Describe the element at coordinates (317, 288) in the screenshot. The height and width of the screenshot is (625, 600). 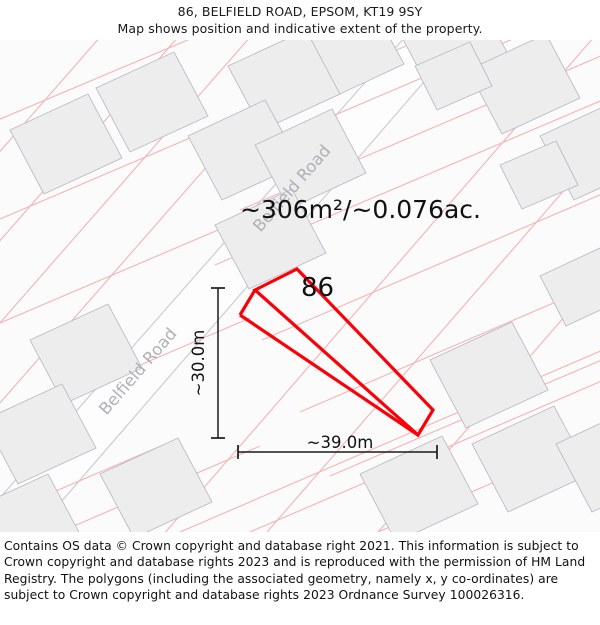
I see `plot-number-label: 86` at that location.